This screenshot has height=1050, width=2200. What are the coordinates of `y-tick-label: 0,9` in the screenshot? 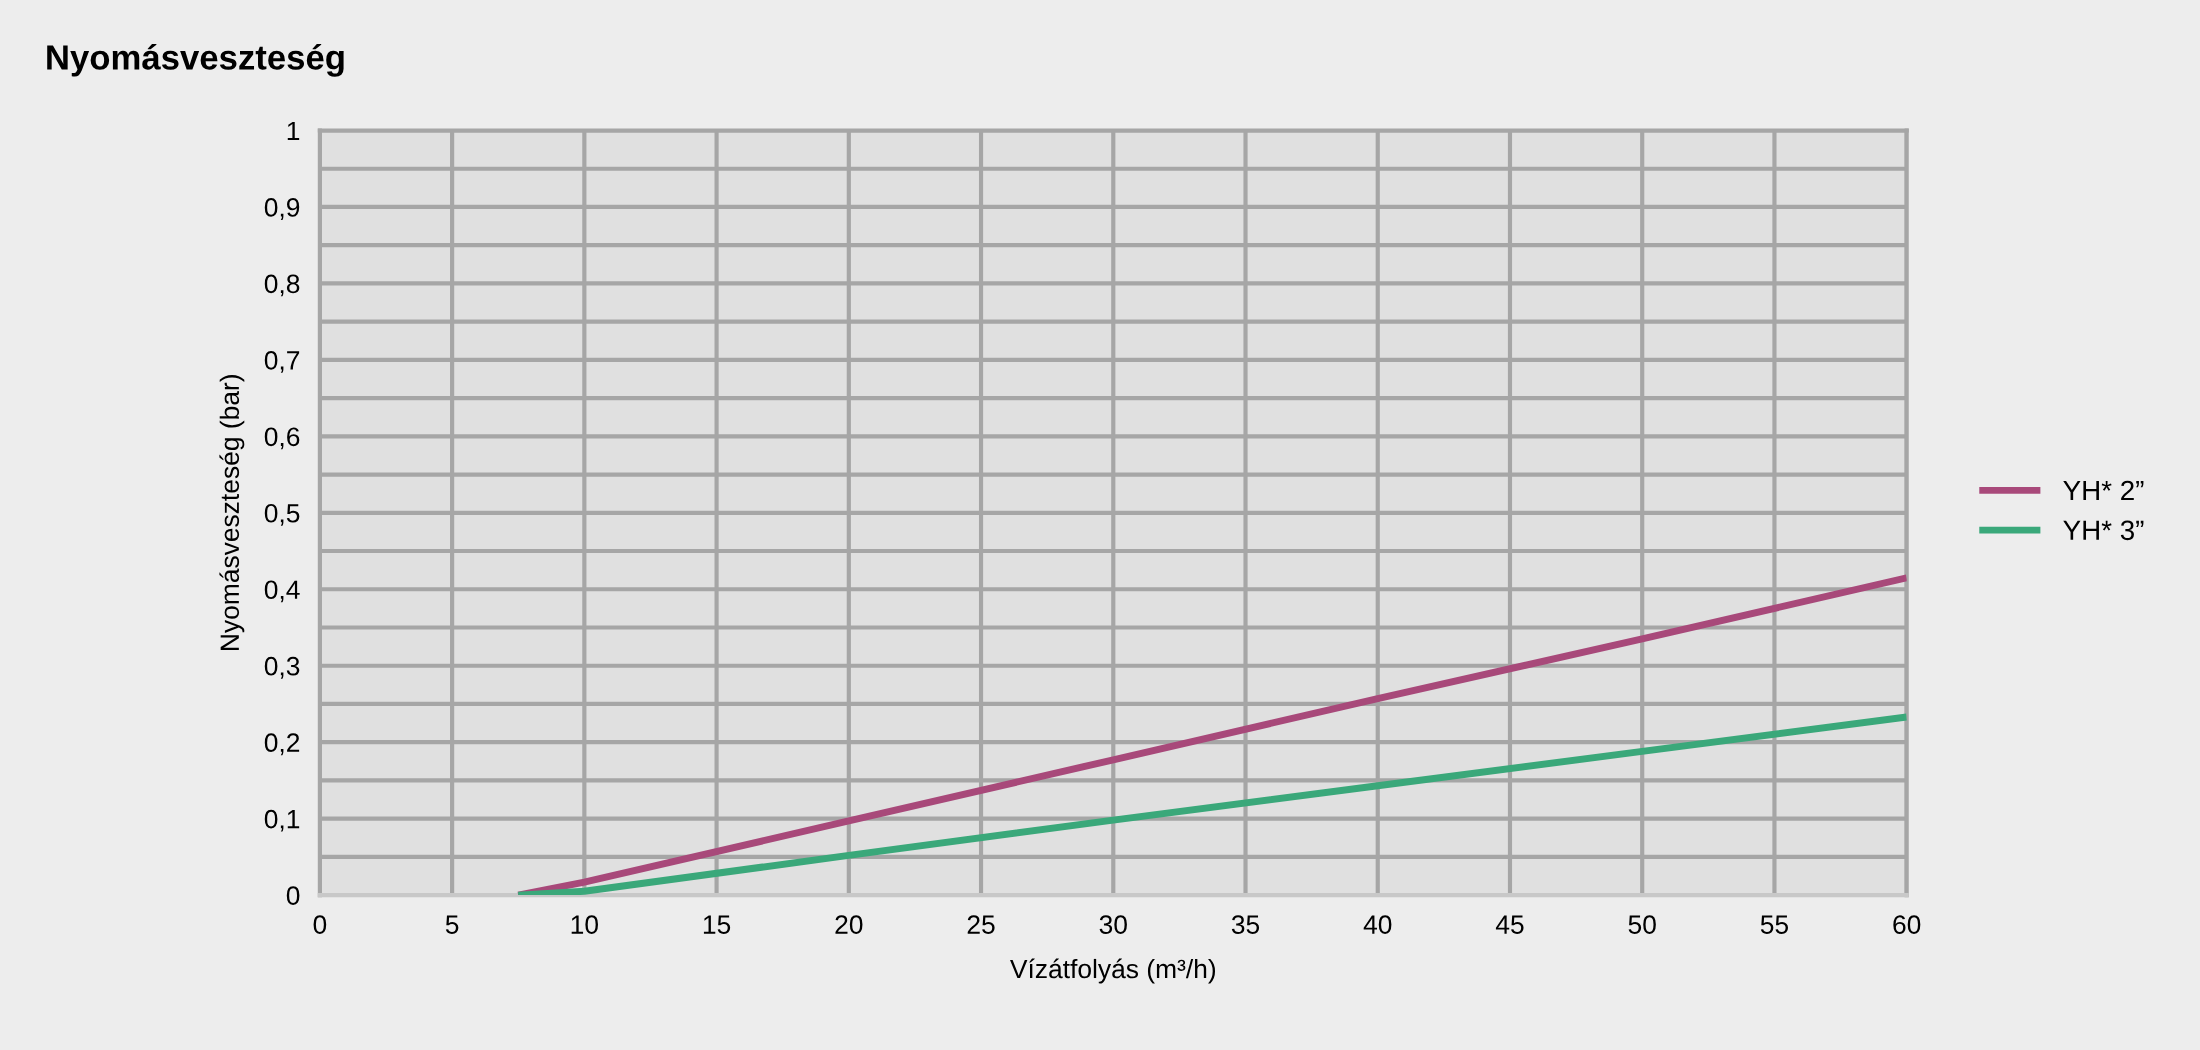 It's located at (282, 209).